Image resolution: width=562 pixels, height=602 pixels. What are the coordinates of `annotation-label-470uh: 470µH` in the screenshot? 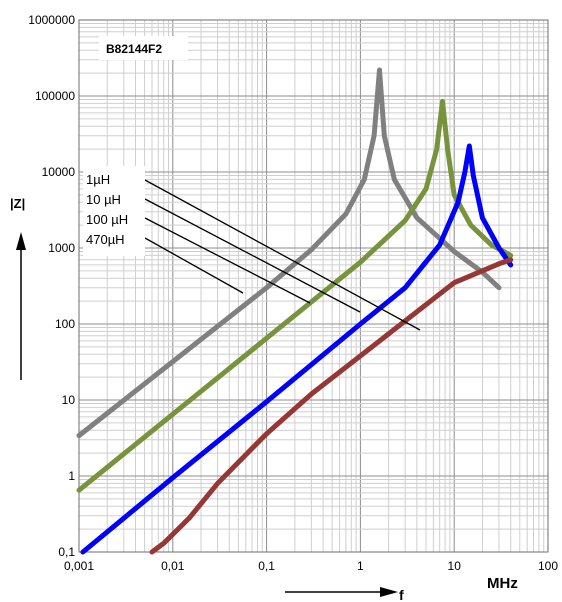 It's located at (105, 239).